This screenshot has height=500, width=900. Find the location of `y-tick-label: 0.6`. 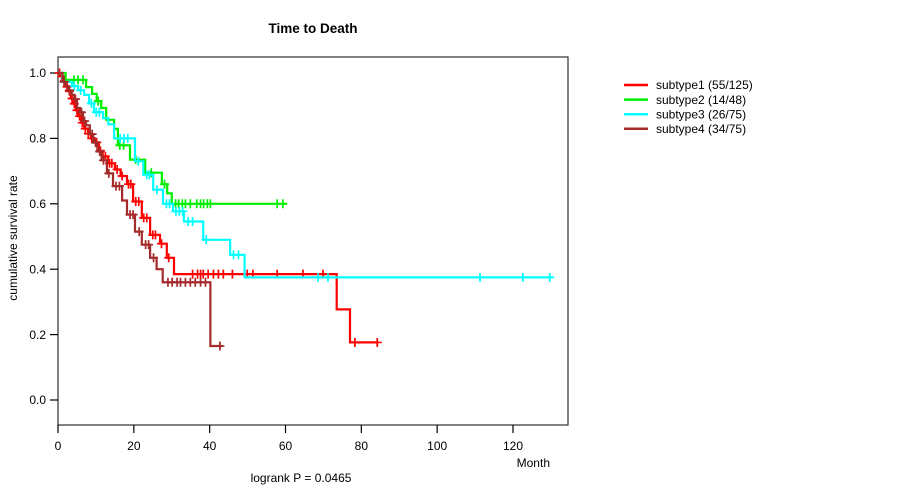

y-tick-label: 0.6 is located at coordinates (37, 204).